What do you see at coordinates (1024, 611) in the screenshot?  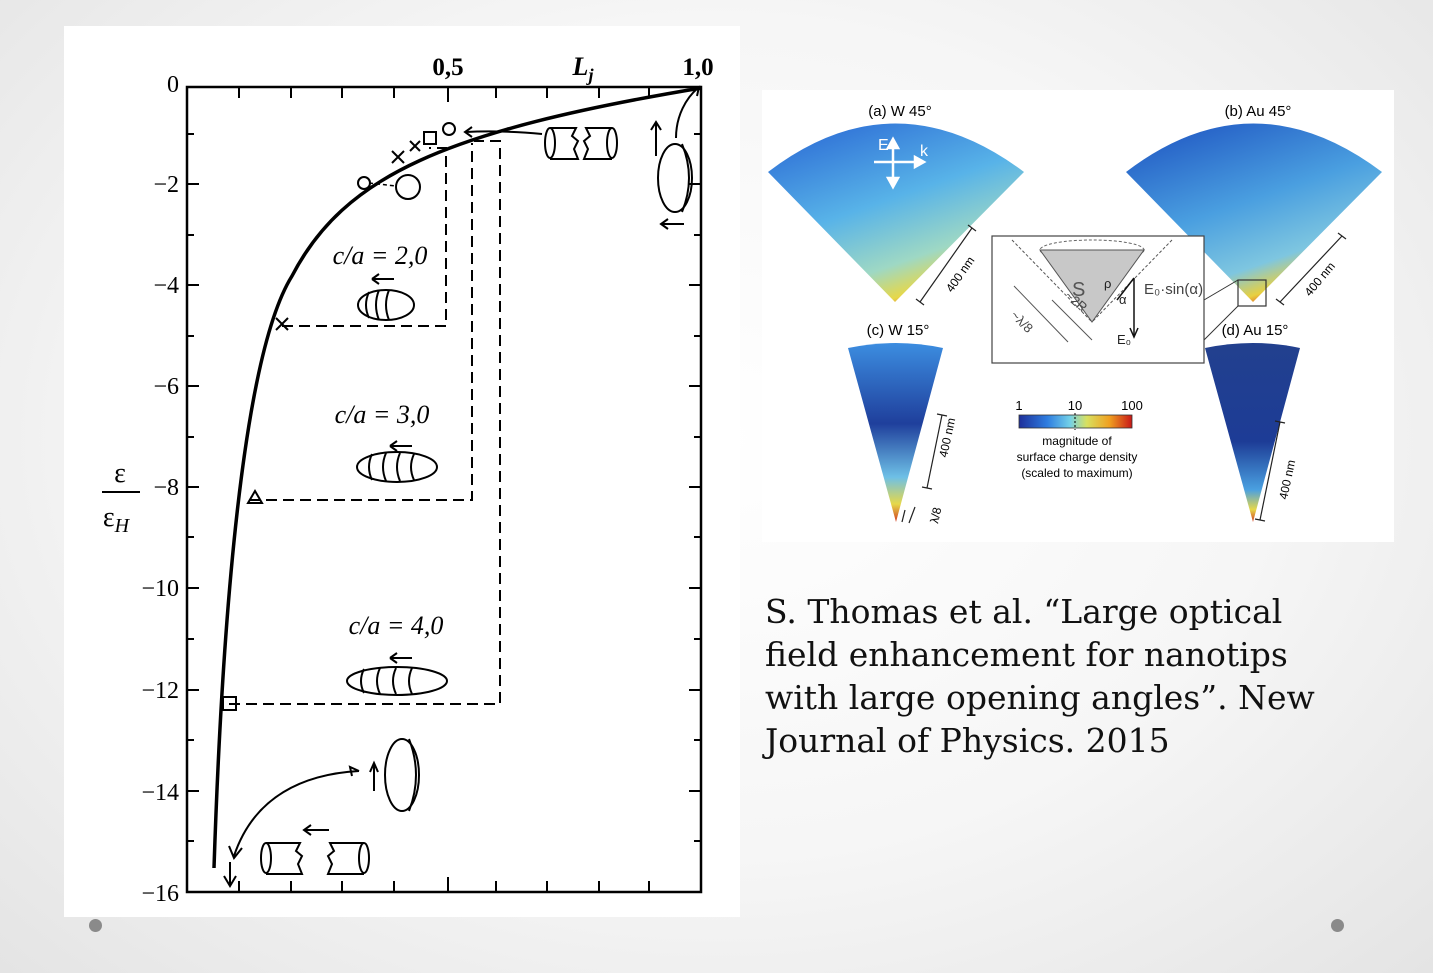 I see `citation-line-1: S. Thomas et al. “Large optical` at bounding box center [1024, 611].